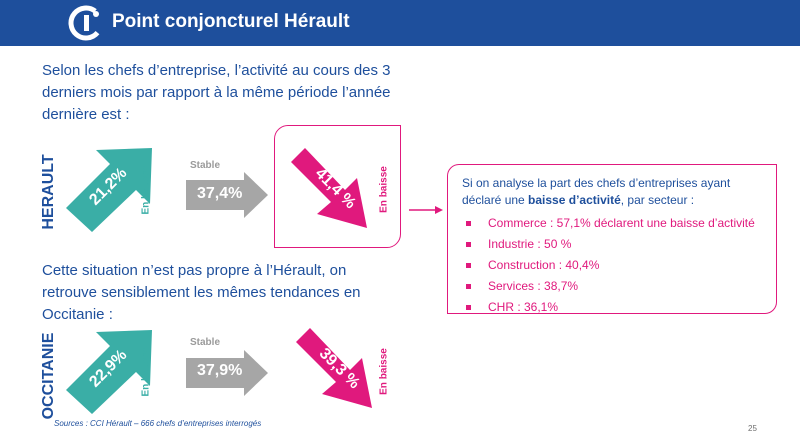  What do you see at coordinates (384, 189) in the screenshot?
I see `herault-down-label: En baisse` at bounding box center [384, 189].